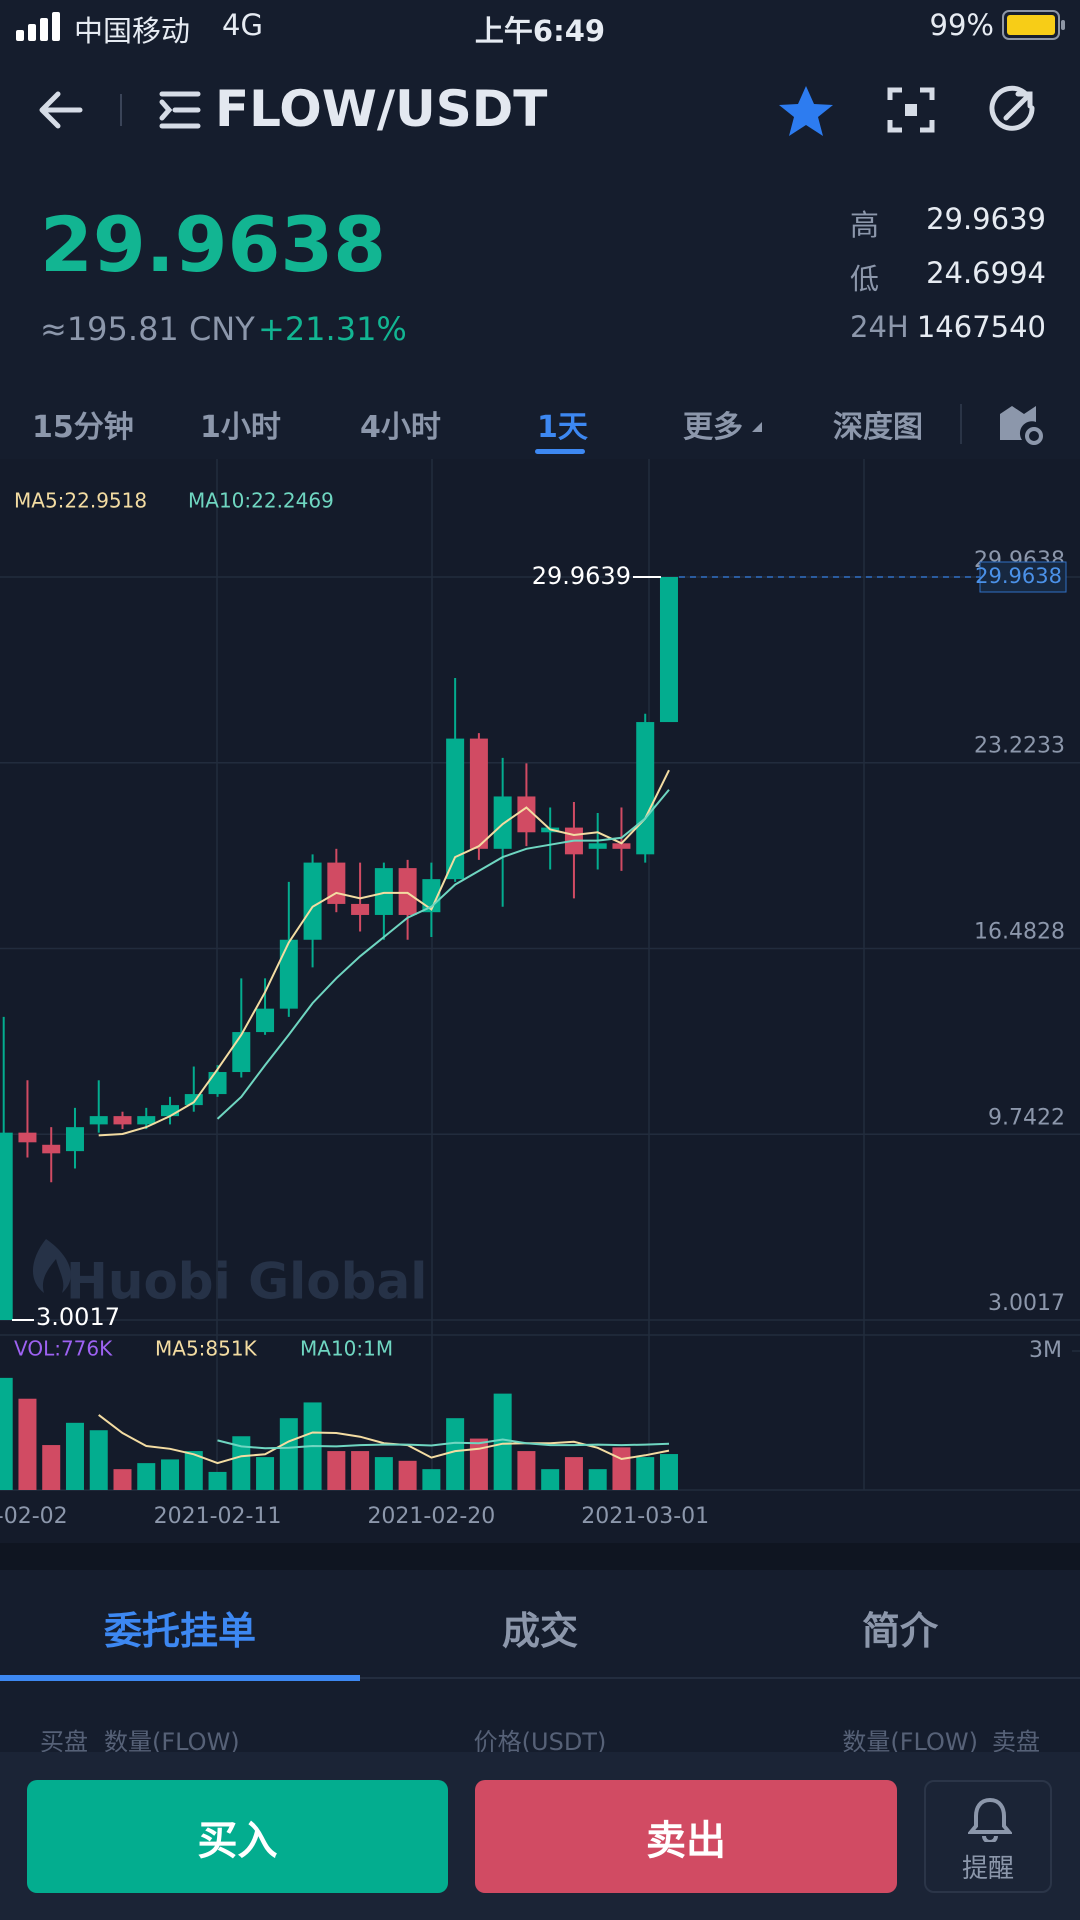  Describe the element at coordinates (132, 31) in the screenshot. I see `carrier: 中国移动` at that location.